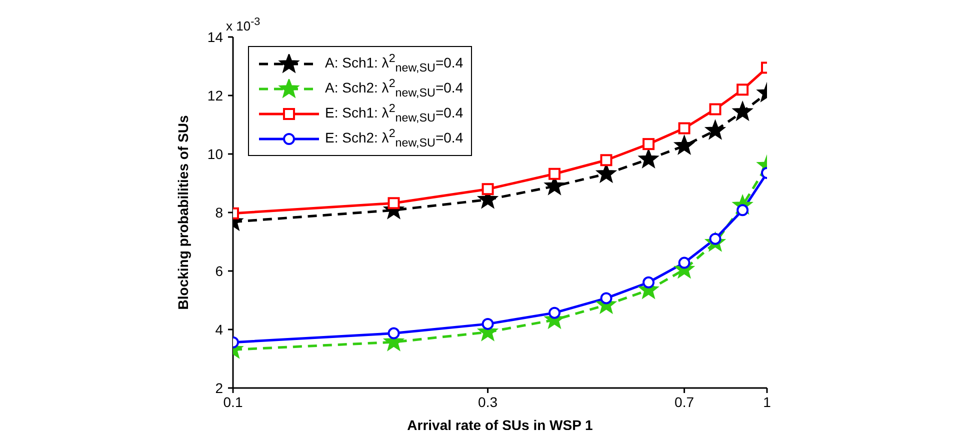 The width and height of the screenshot is (962, 438). What do you see at coordinates (394, 113) in the screenshot?
I see `legend-label: E: Sch1: λ$^{2}$$_{new,SU}$=0.4` at bounding box center [394, 113].